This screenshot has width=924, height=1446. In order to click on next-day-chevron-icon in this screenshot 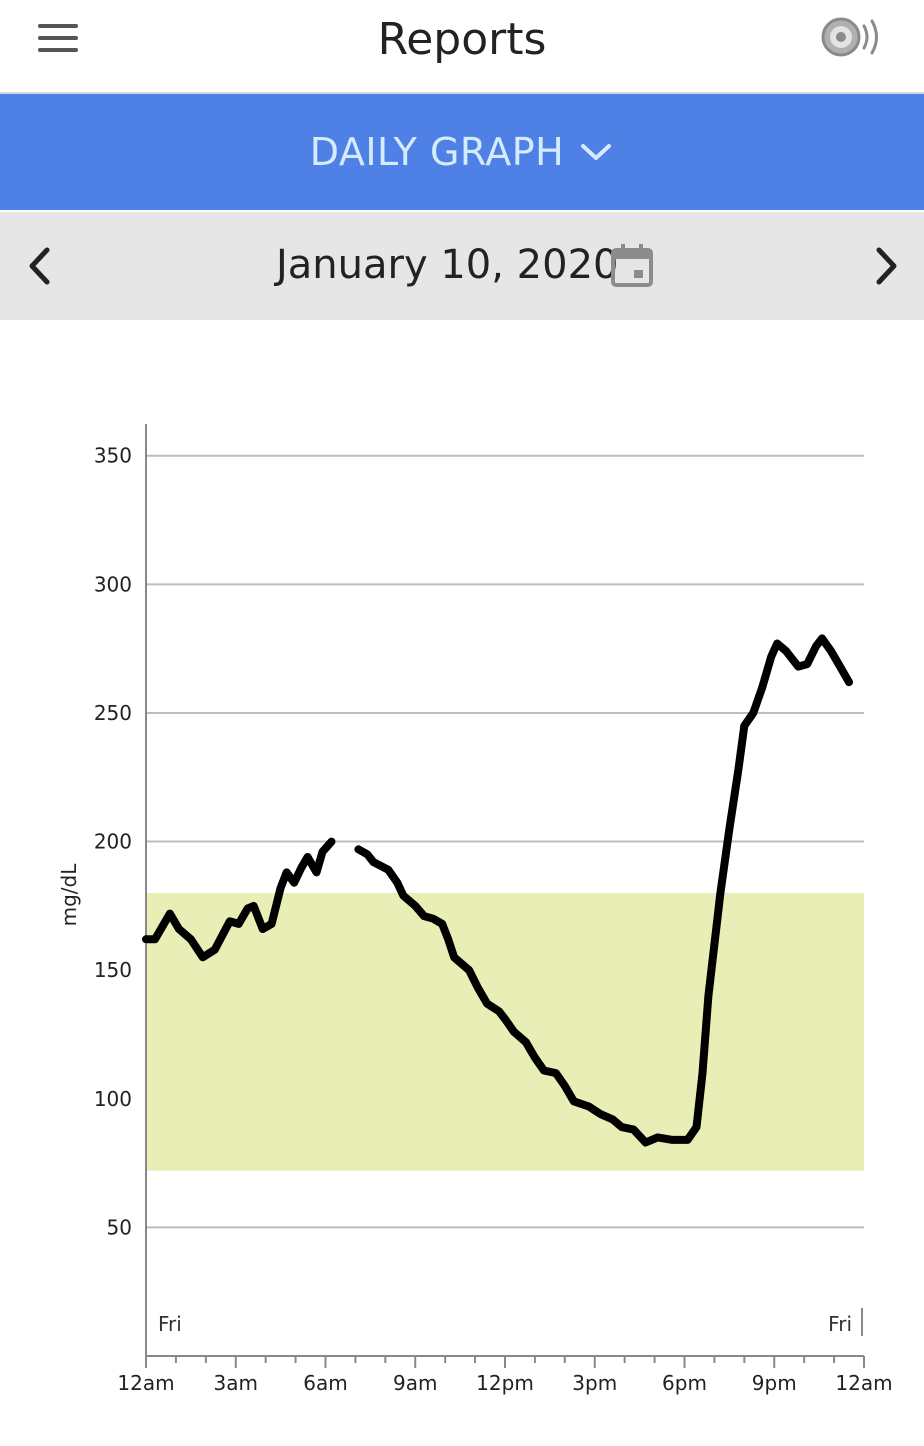, I will do `click(886, 266)`.